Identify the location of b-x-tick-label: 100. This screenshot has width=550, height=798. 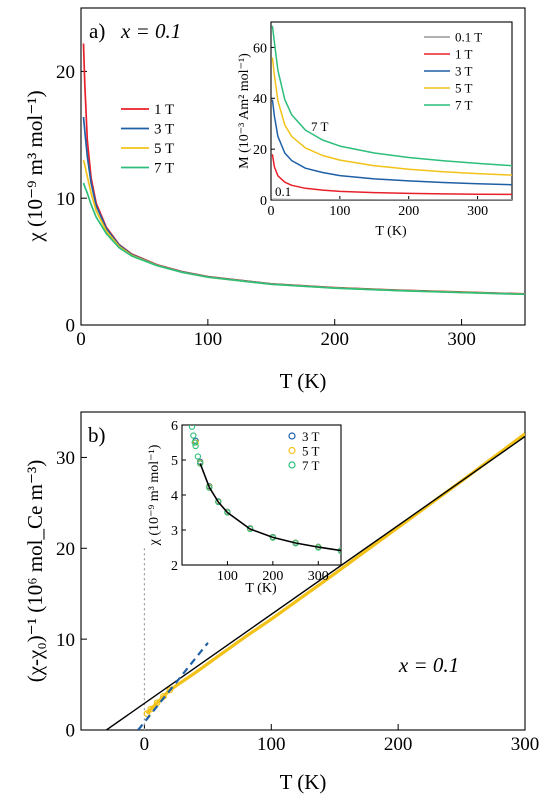
(271, 744).